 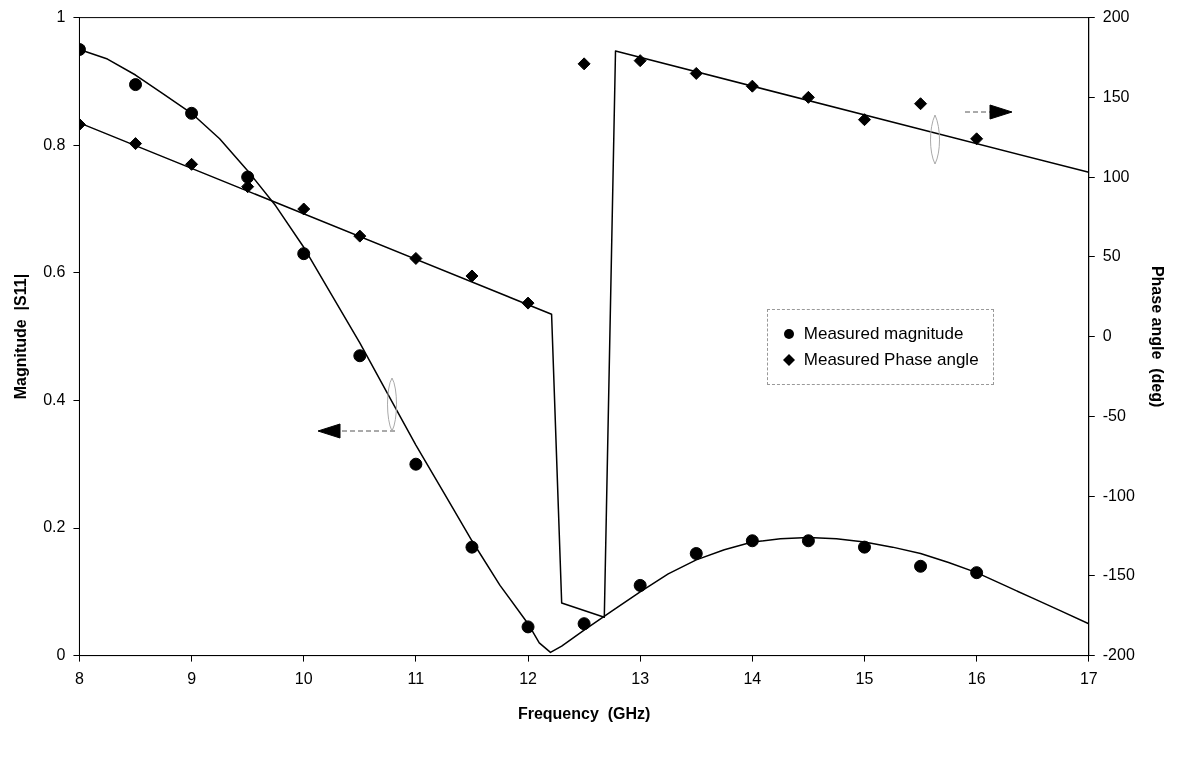 What do you see at coordinates (1116, 96) in the screenshot?
I see `y2-tick-label: 150` at bounding box center [1116, 96].